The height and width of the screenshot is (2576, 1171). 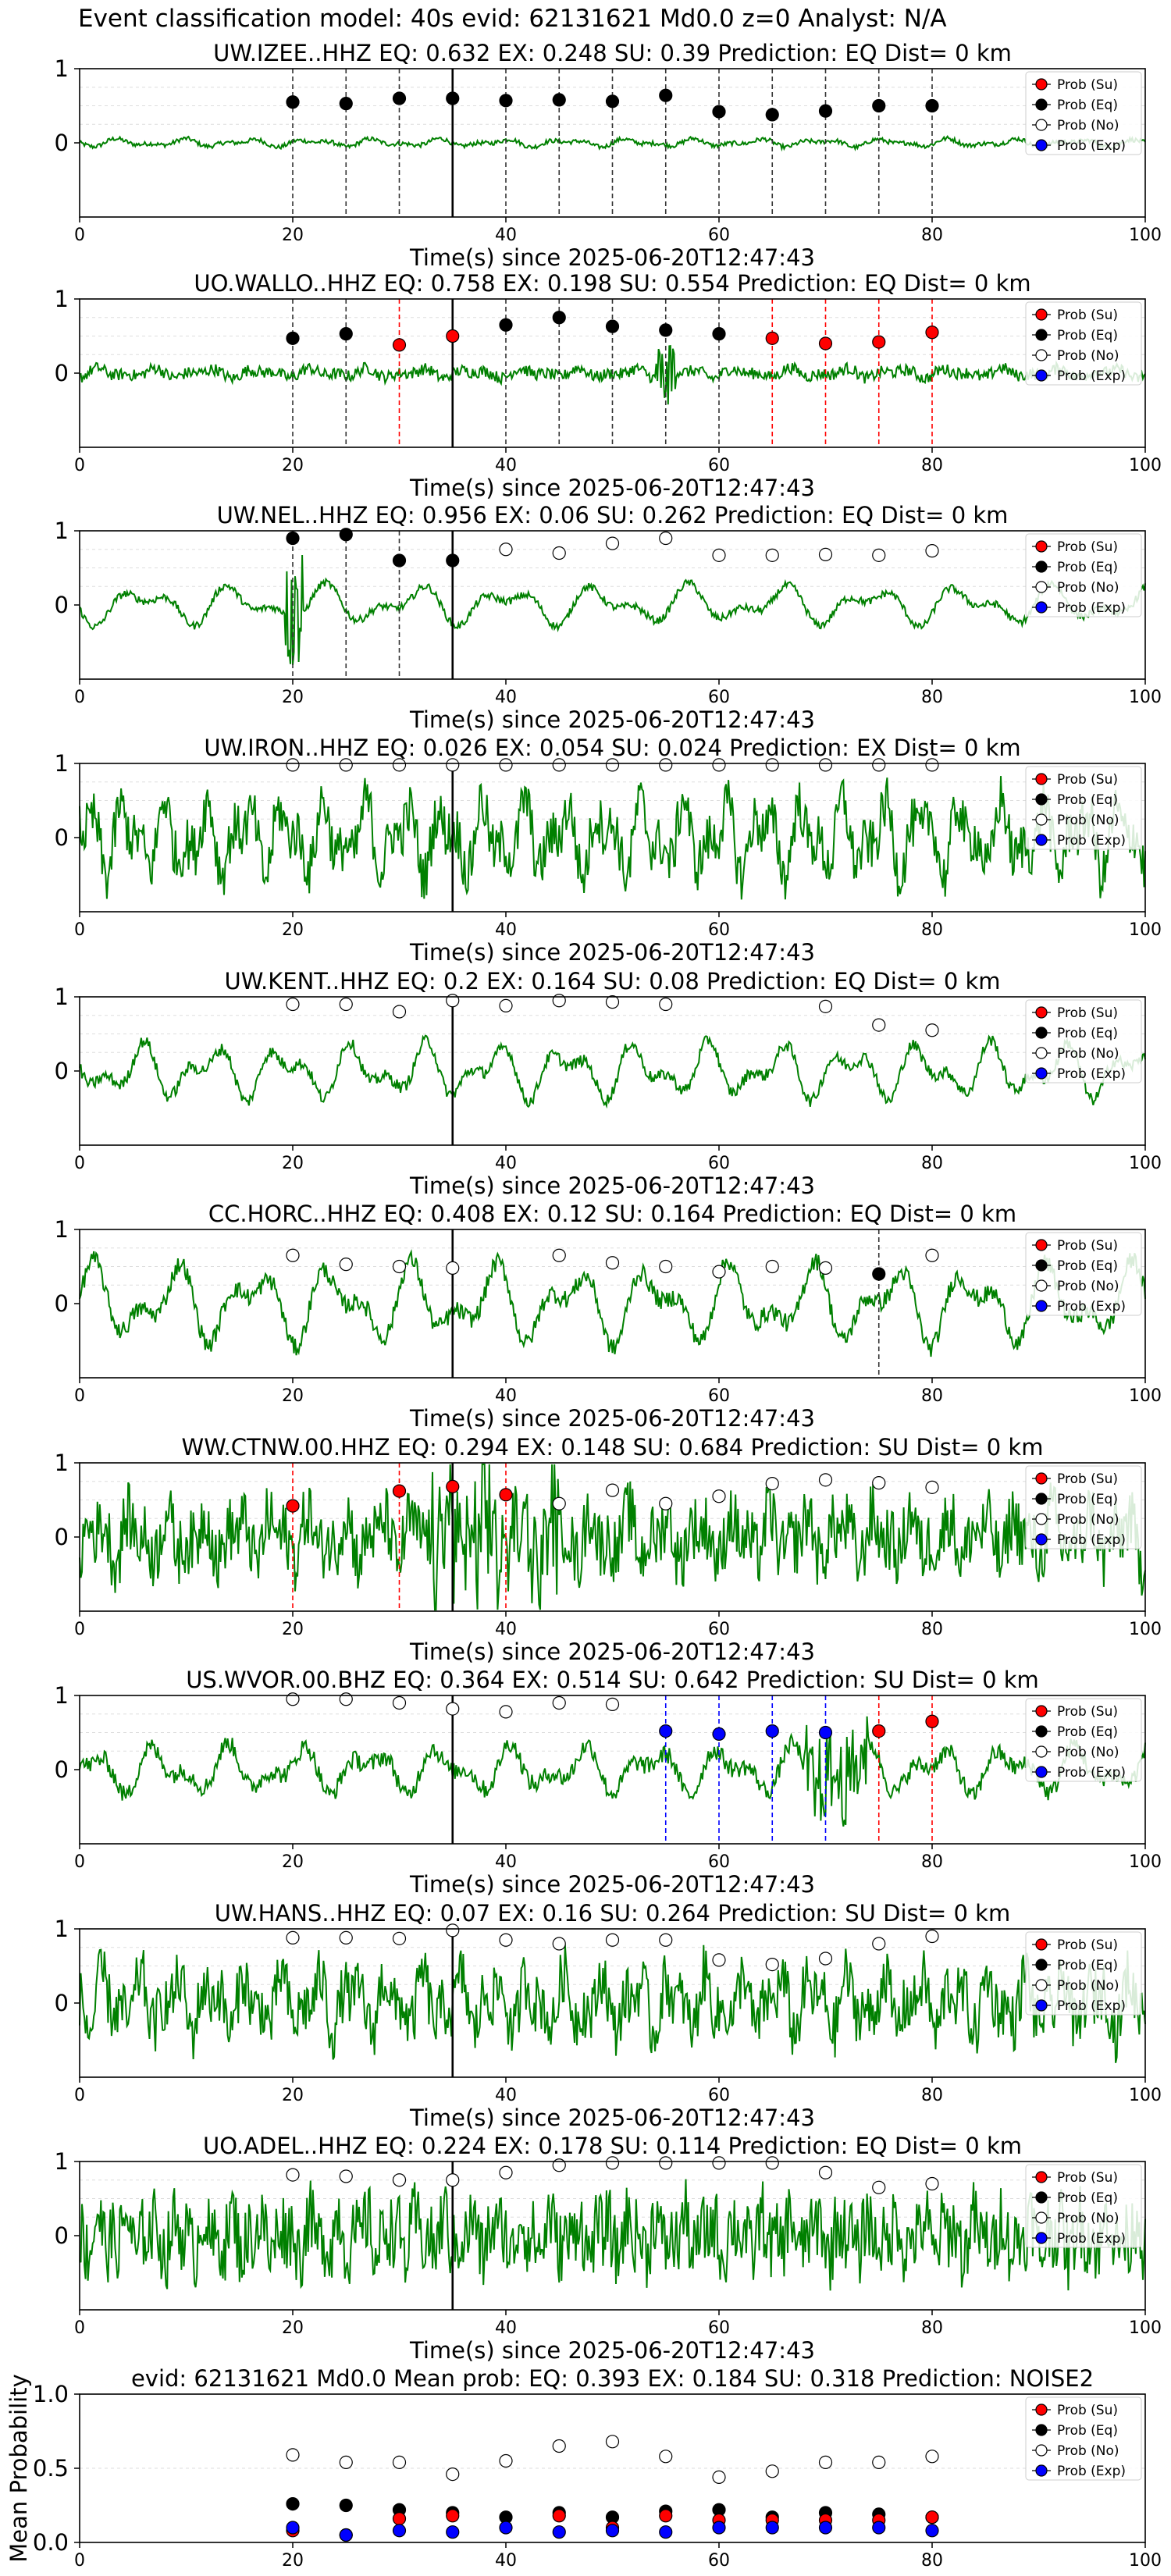 What do you see at coordinates (51, 2542) in the screenshot?
I see `y-tick-label: 0.0` at bounding box center [51, 2542].